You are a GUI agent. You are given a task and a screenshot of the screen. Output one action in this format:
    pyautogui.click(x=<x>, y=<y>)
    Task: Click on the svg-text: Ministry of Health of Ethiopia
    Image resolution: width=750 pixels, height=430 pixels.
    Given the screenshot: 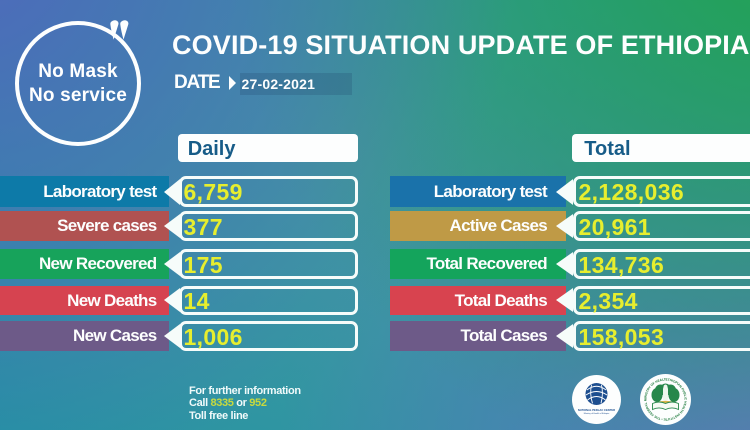 What is the action you would take?
    pyautogui.click(x=596, y=413)
    